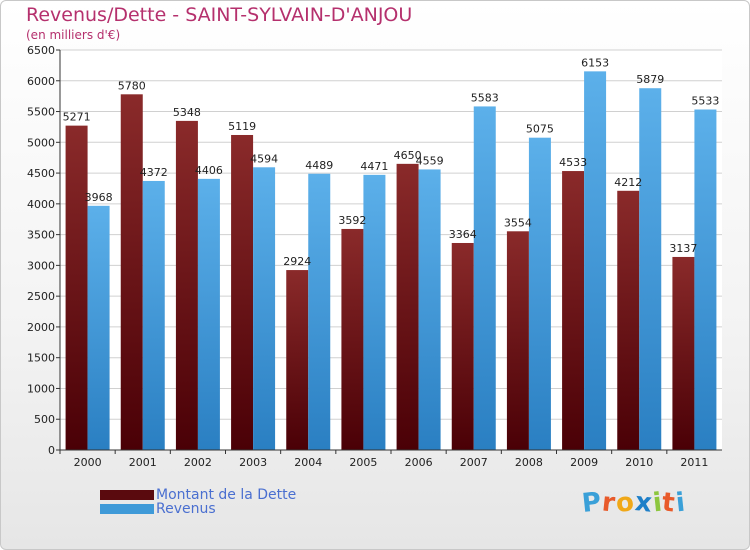 This screenshot has width=750, height=550. Describe the element at coordinates (219, 15) in the screenshot. I see `chart-title: Revenus/Dette - SAINT-SYLVAIN-D'ANJOU` at that location.